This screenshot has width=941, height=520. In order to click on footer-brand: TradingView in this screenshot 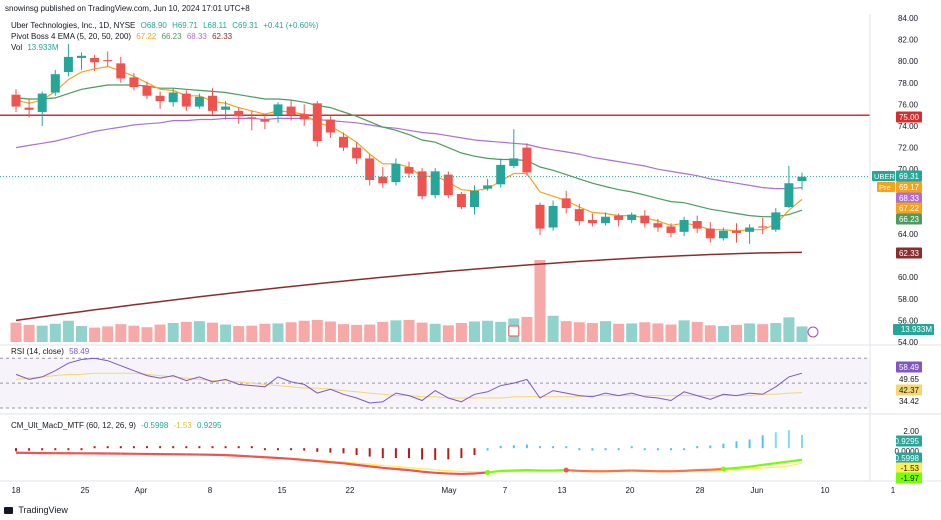, I will do `click(37, 510)`.